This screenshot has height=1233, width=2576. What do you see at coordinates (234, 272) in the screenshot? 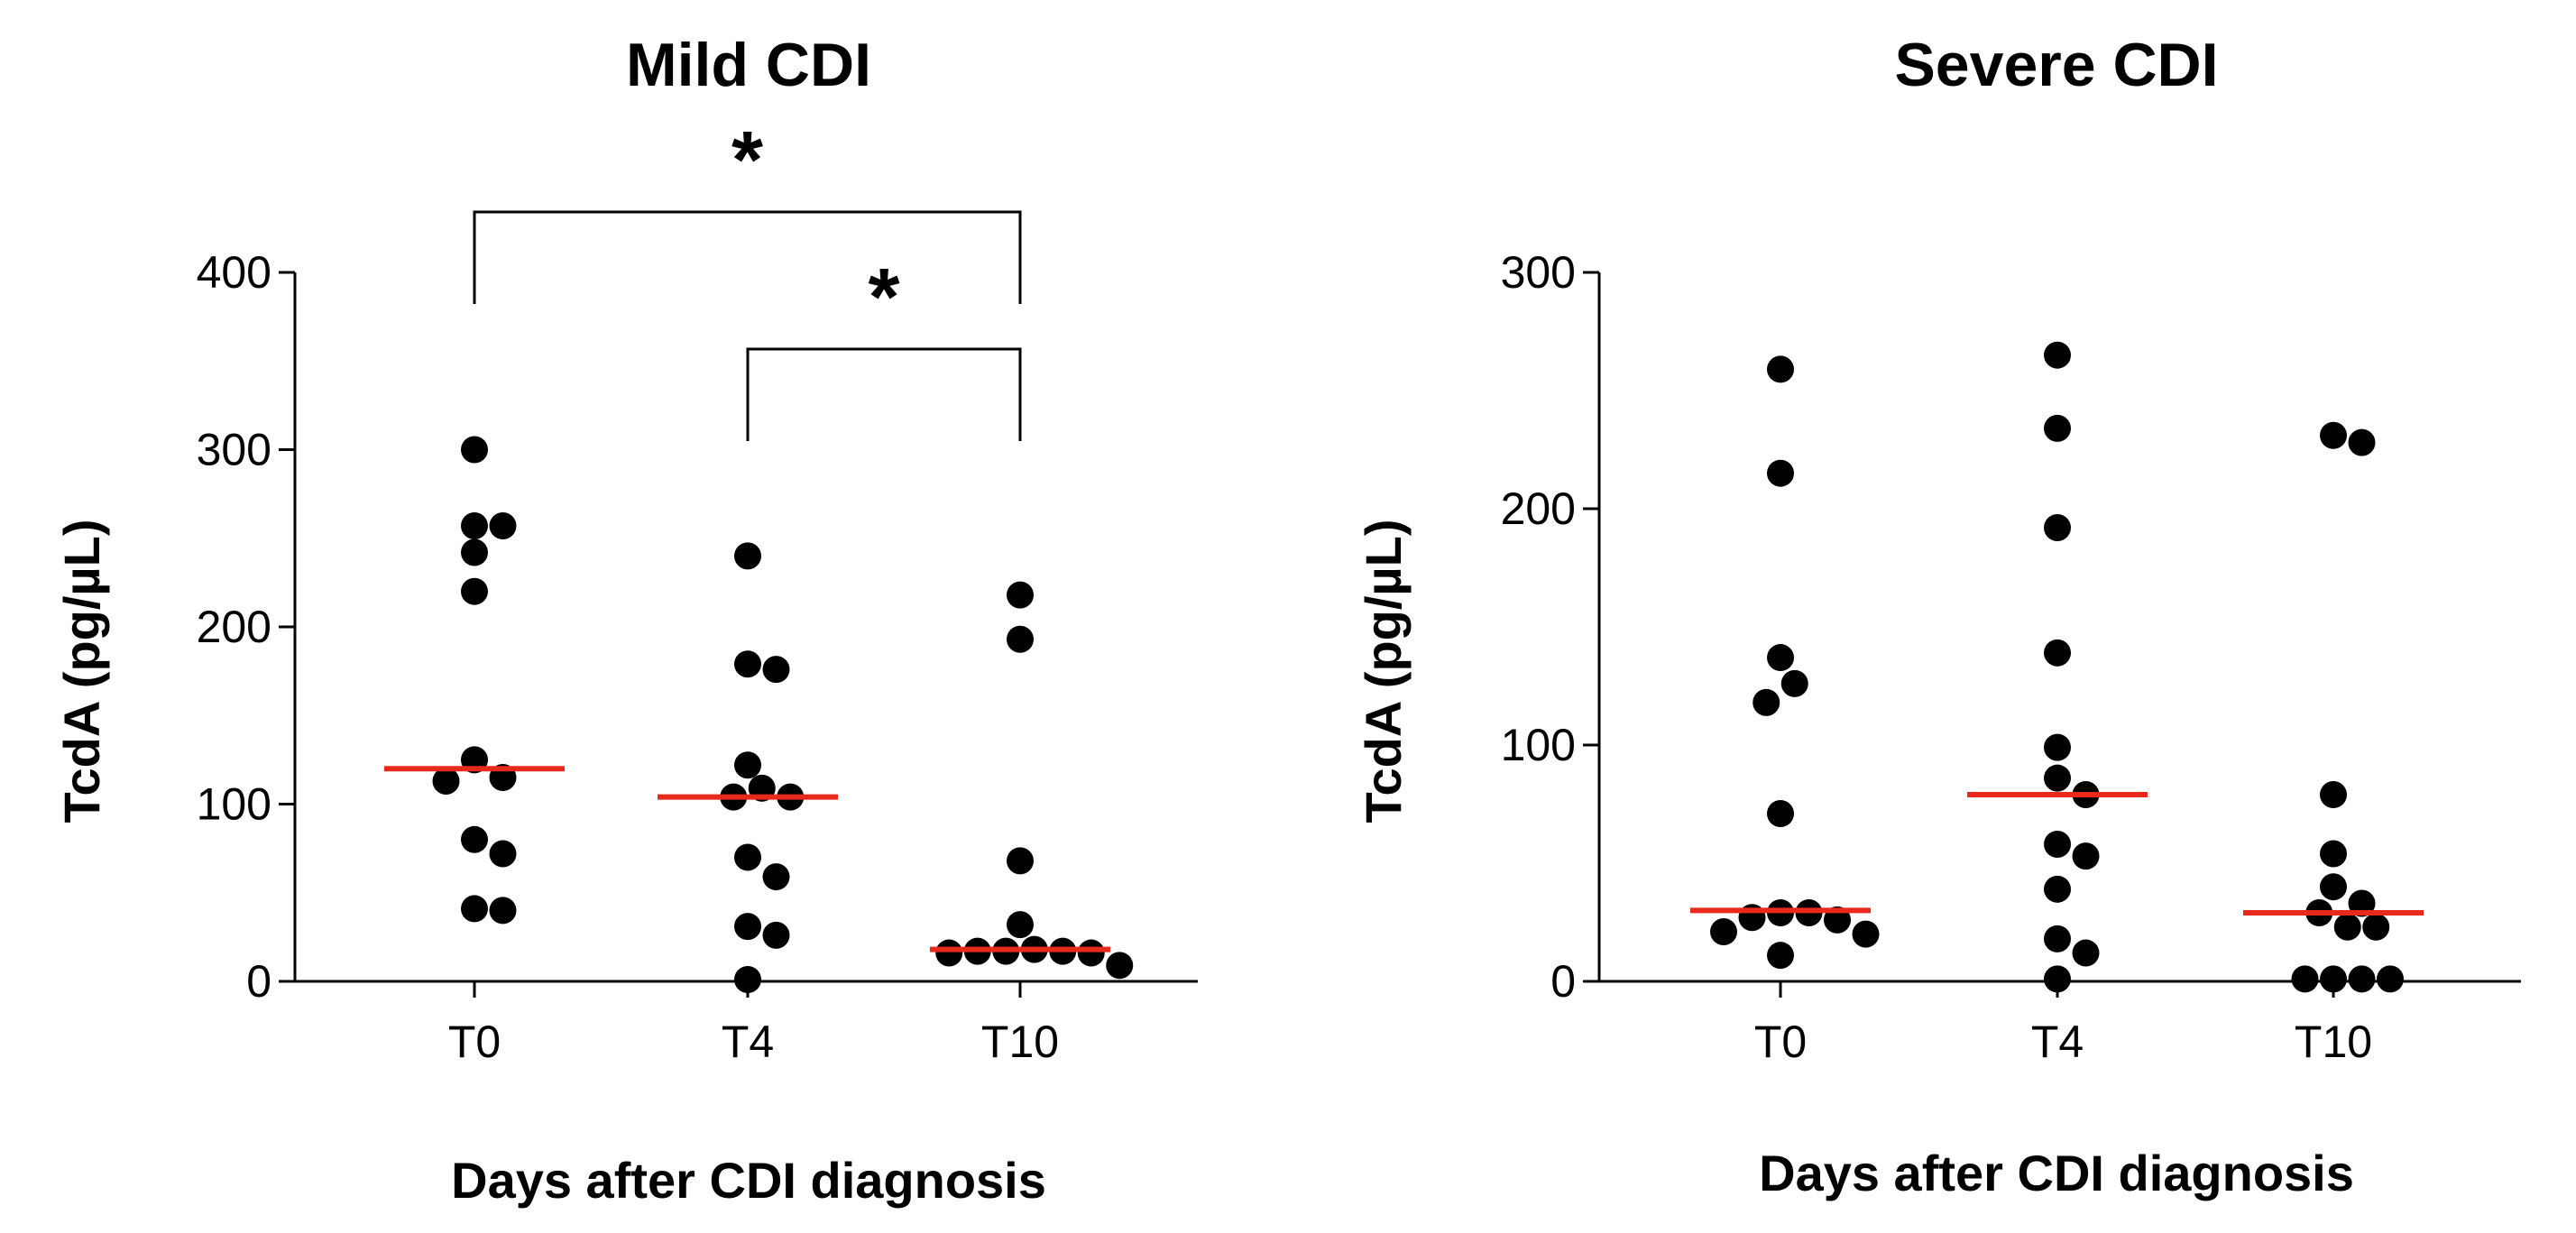
I see `y-tick-label: 400` at bounding box center [234, 272].